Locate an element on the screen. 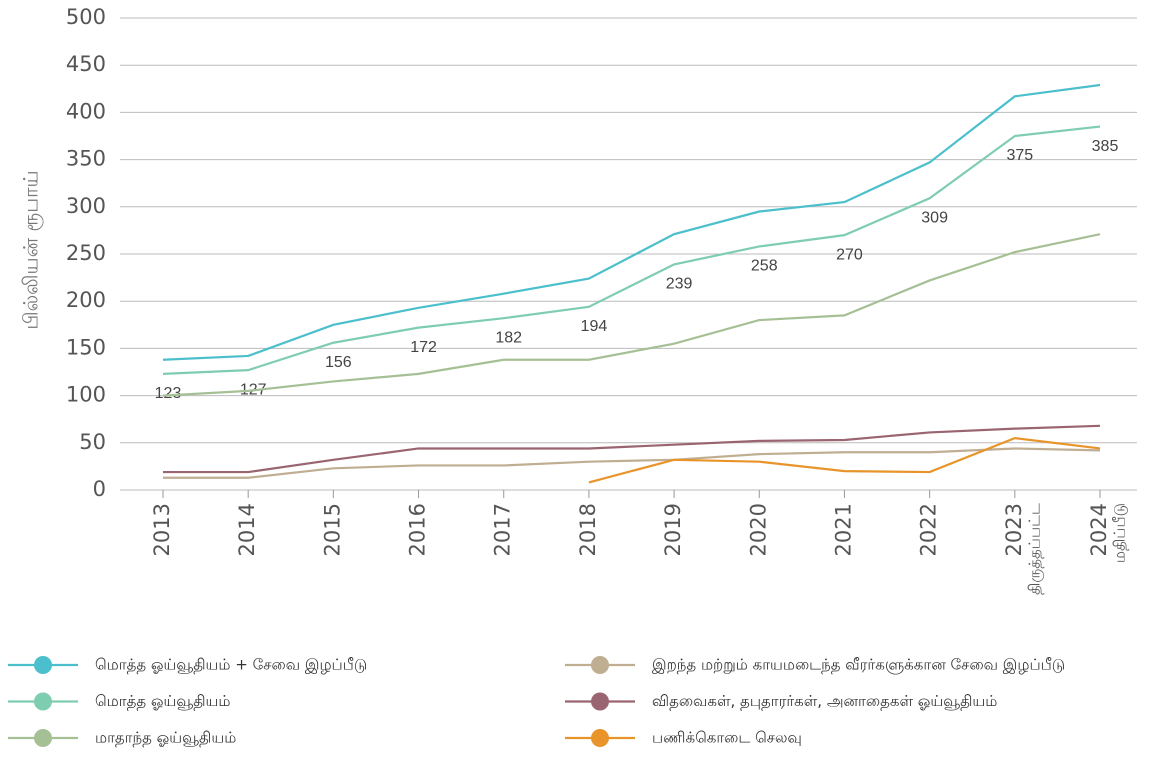 The width and height of the screenshot is (1175, 769). x-tick-label: 2018 is located at coordinates (588, 529).